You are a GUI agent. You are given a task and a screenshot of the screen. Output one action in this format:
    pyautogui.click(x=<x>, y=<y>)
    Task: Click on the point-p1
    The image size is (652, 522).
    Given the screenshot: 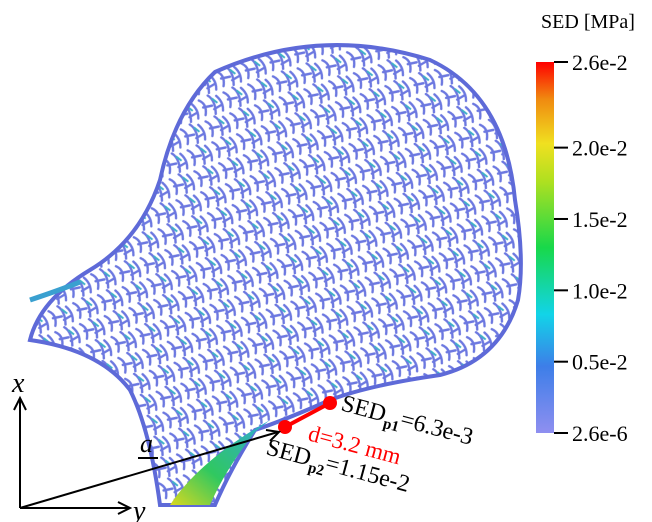 What is the action you would take?
    pyautogui.click(x=330, y=403)
    